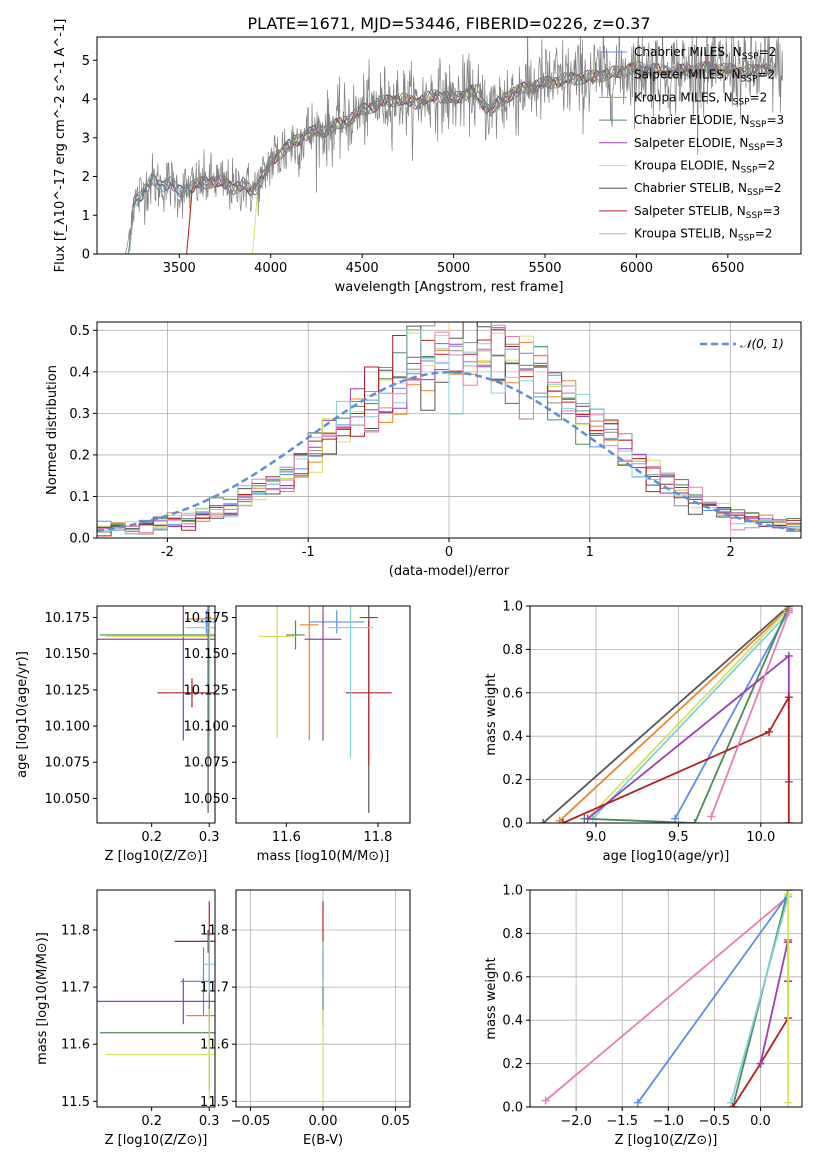  Describe the element at coordinates (68, 654) in the screenshot. I see `y-tick-label: 10.150` at that location.